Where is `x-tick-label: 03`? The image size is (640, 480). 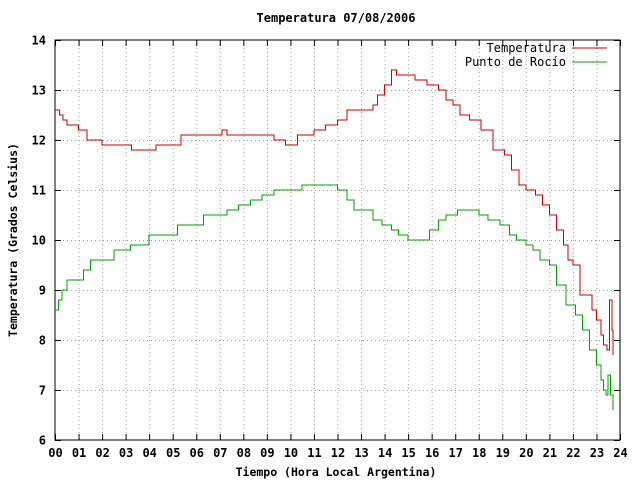 x-tick-label: 03 is located at coordinates (126, 453).